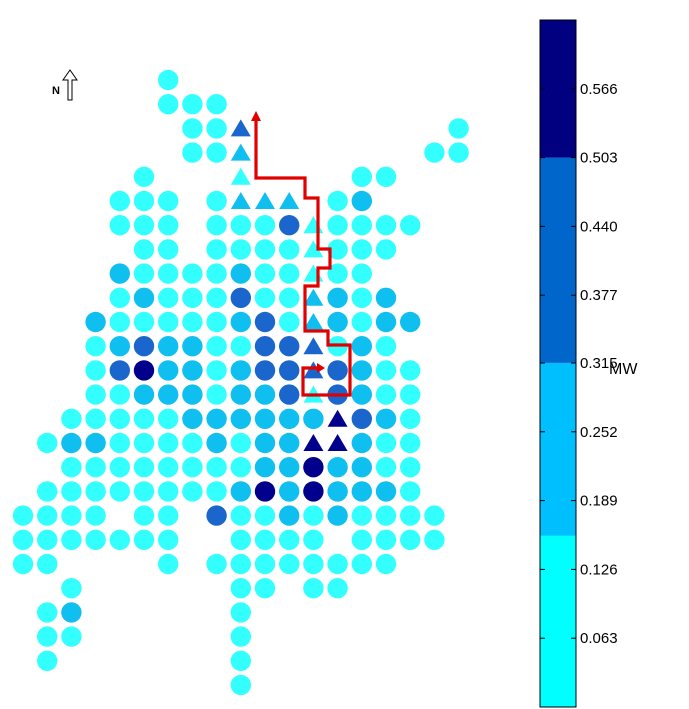  What do you see at coordinates (599, 158) in the screenshot?
I see `colorbar-tick-label: 0.503` at bounding box center [599, 158].